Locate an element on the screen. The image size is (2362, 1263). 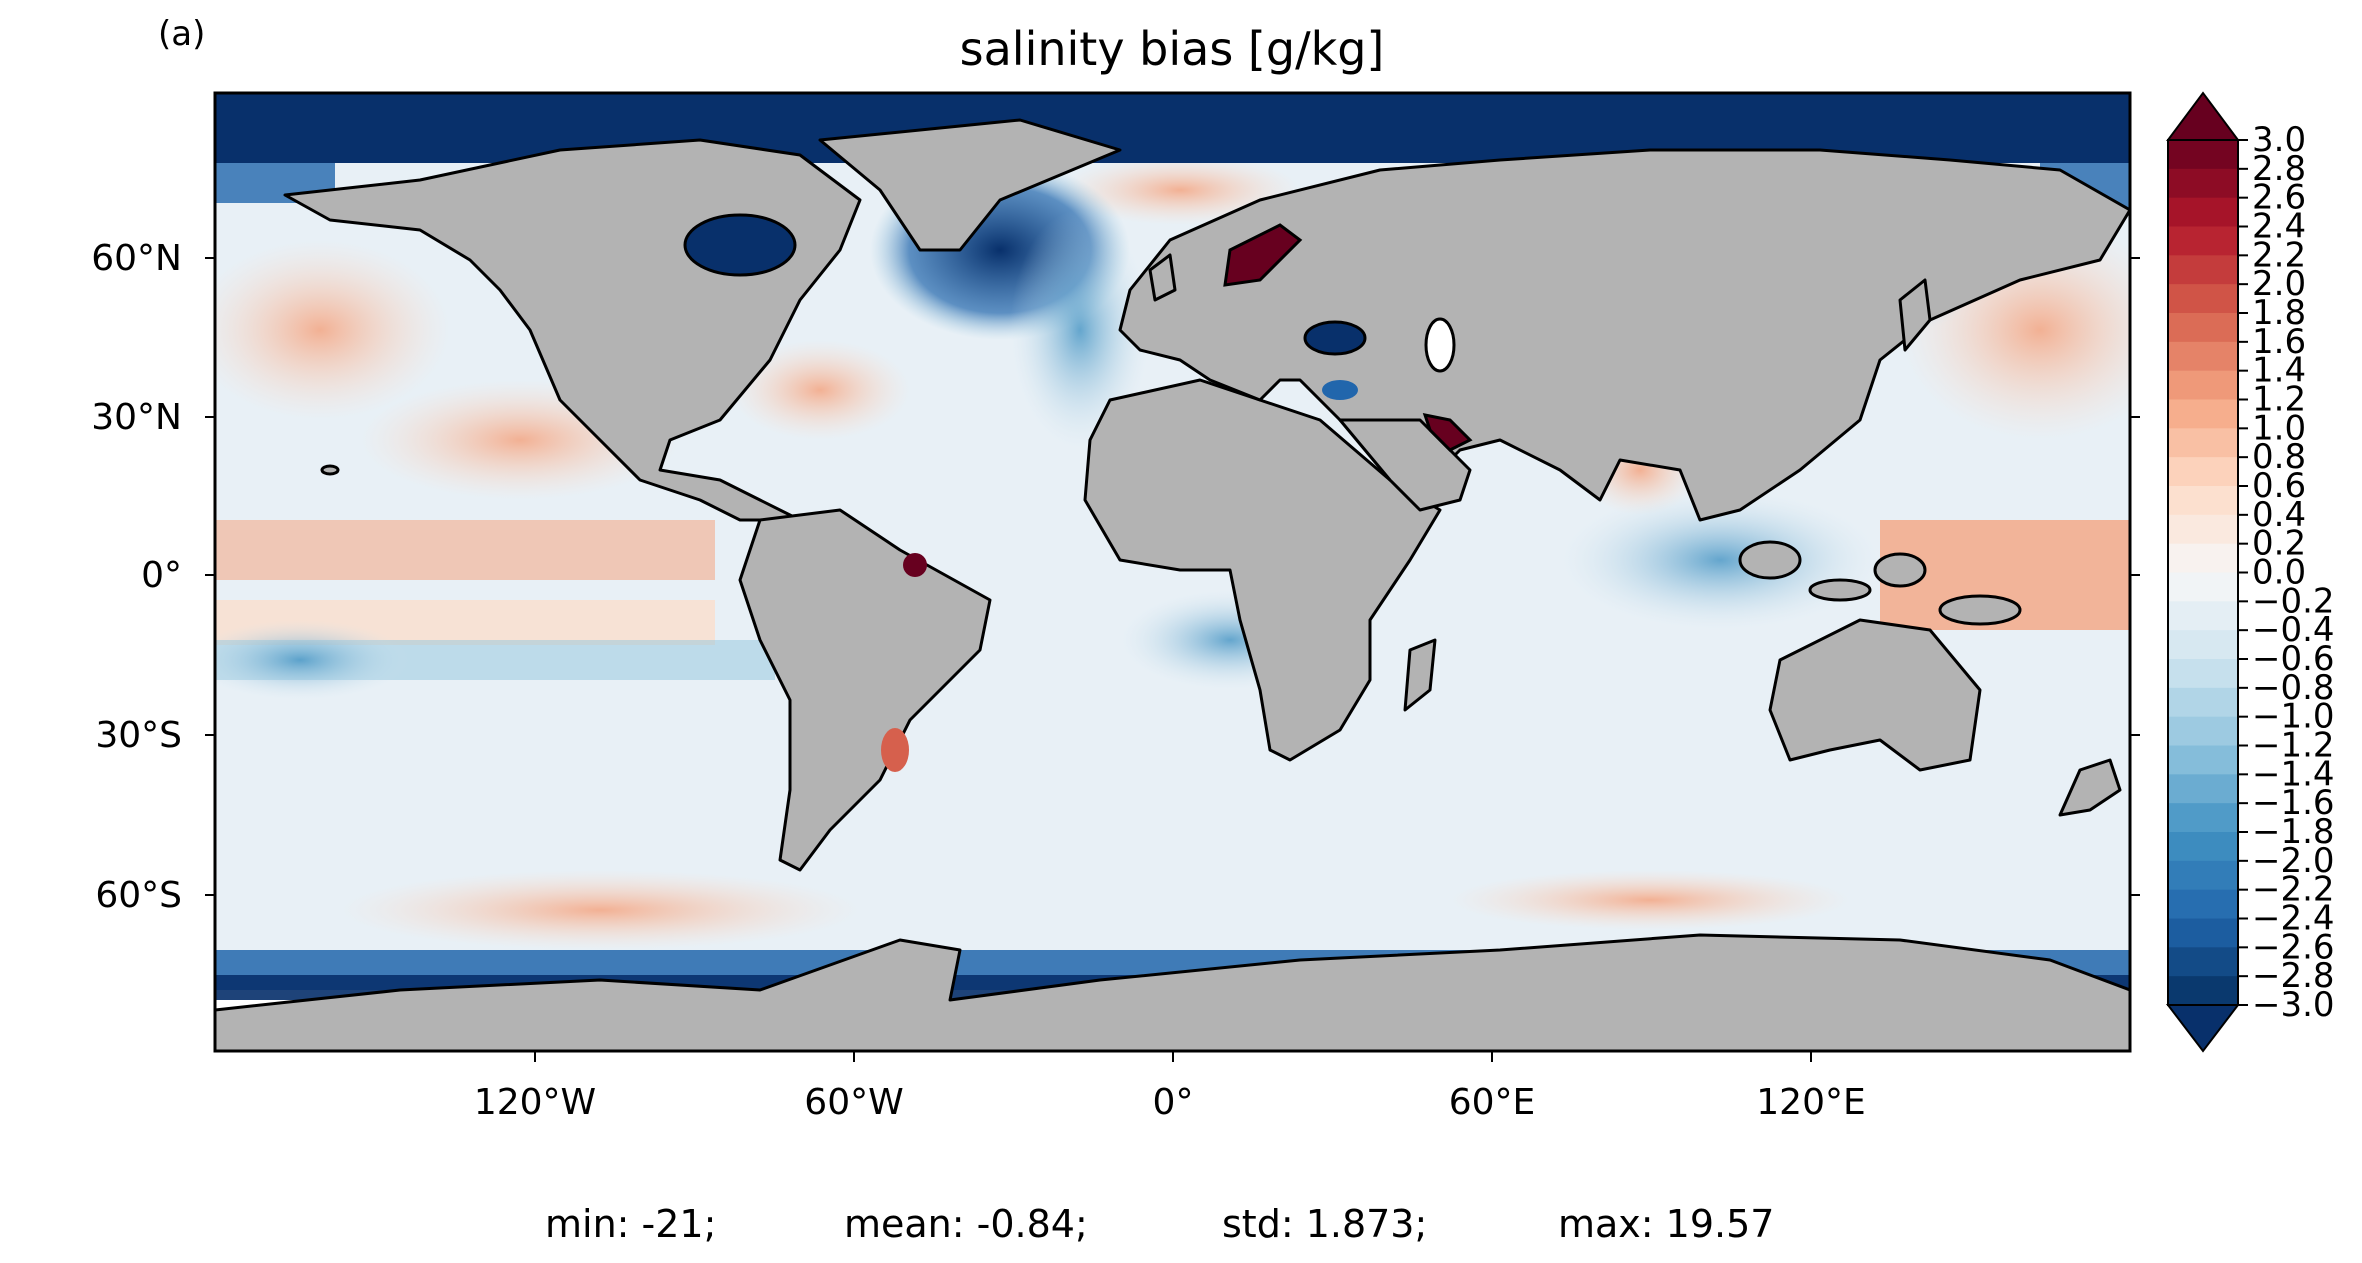
colorbar-tick-label: 2.2 is located at coordinates (2279, 255).